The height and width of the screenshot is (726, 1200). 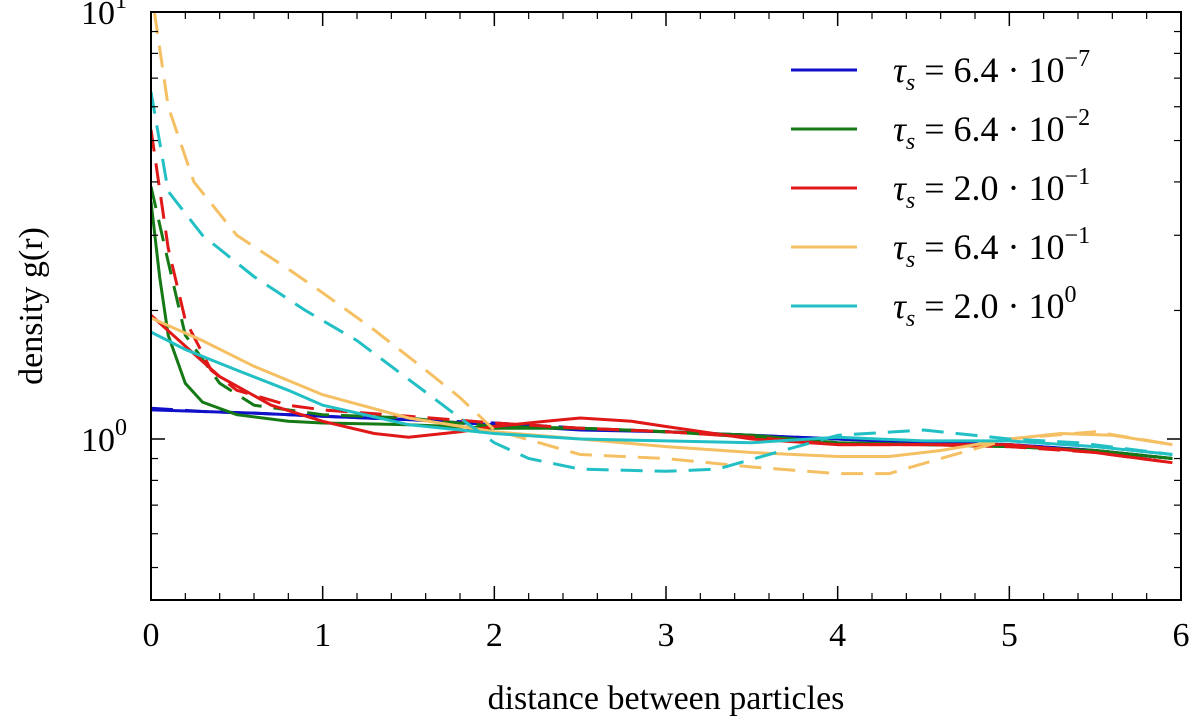 I want to click on series-1-solid-line, so click(x=662, y=434).